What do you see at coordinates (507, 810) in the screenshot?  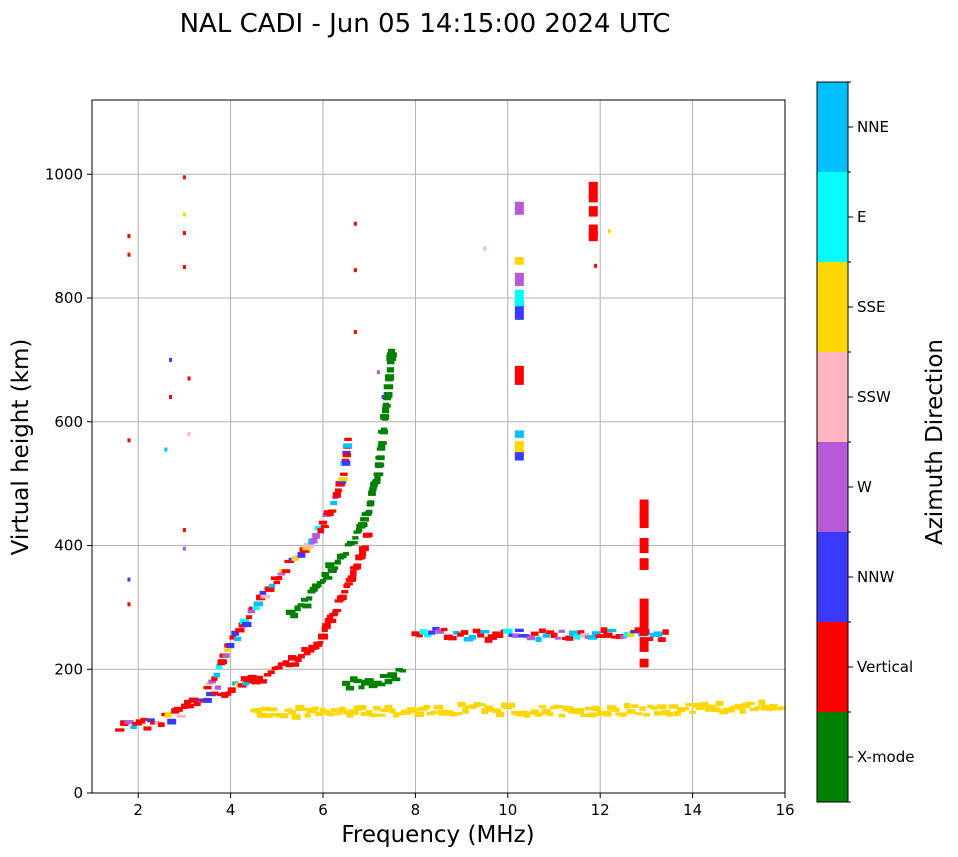 I see `x-tick-label: 10` at bounding box center [507, 810].